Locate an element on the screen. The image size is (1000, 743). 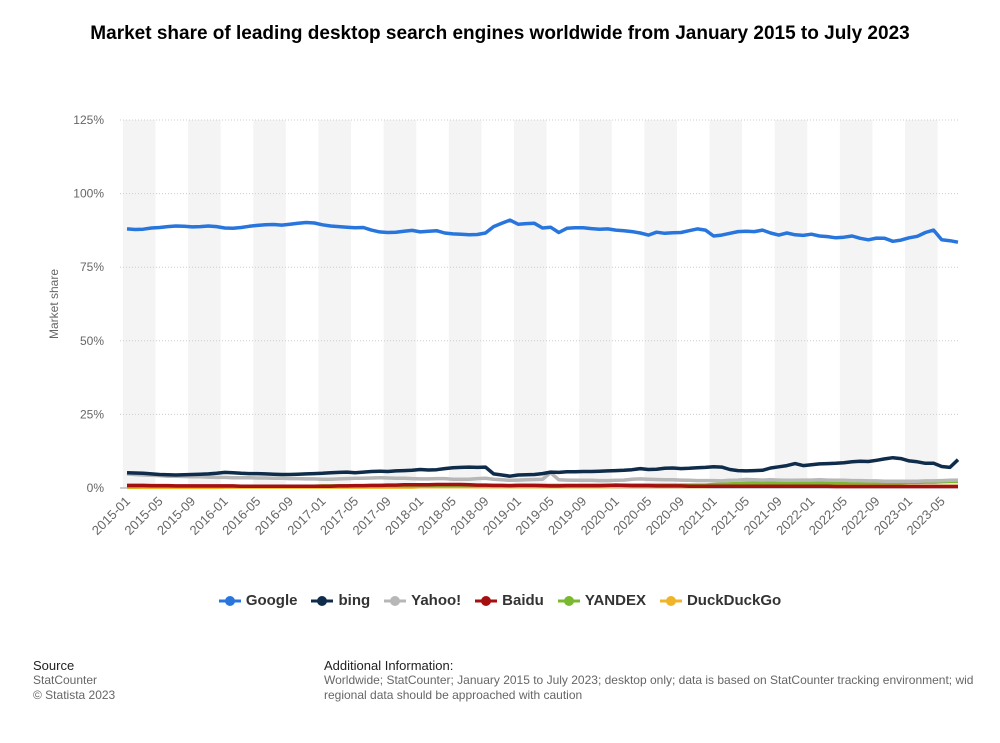
legend-label: DuckDuckGo is located at coordinates (734, 600).